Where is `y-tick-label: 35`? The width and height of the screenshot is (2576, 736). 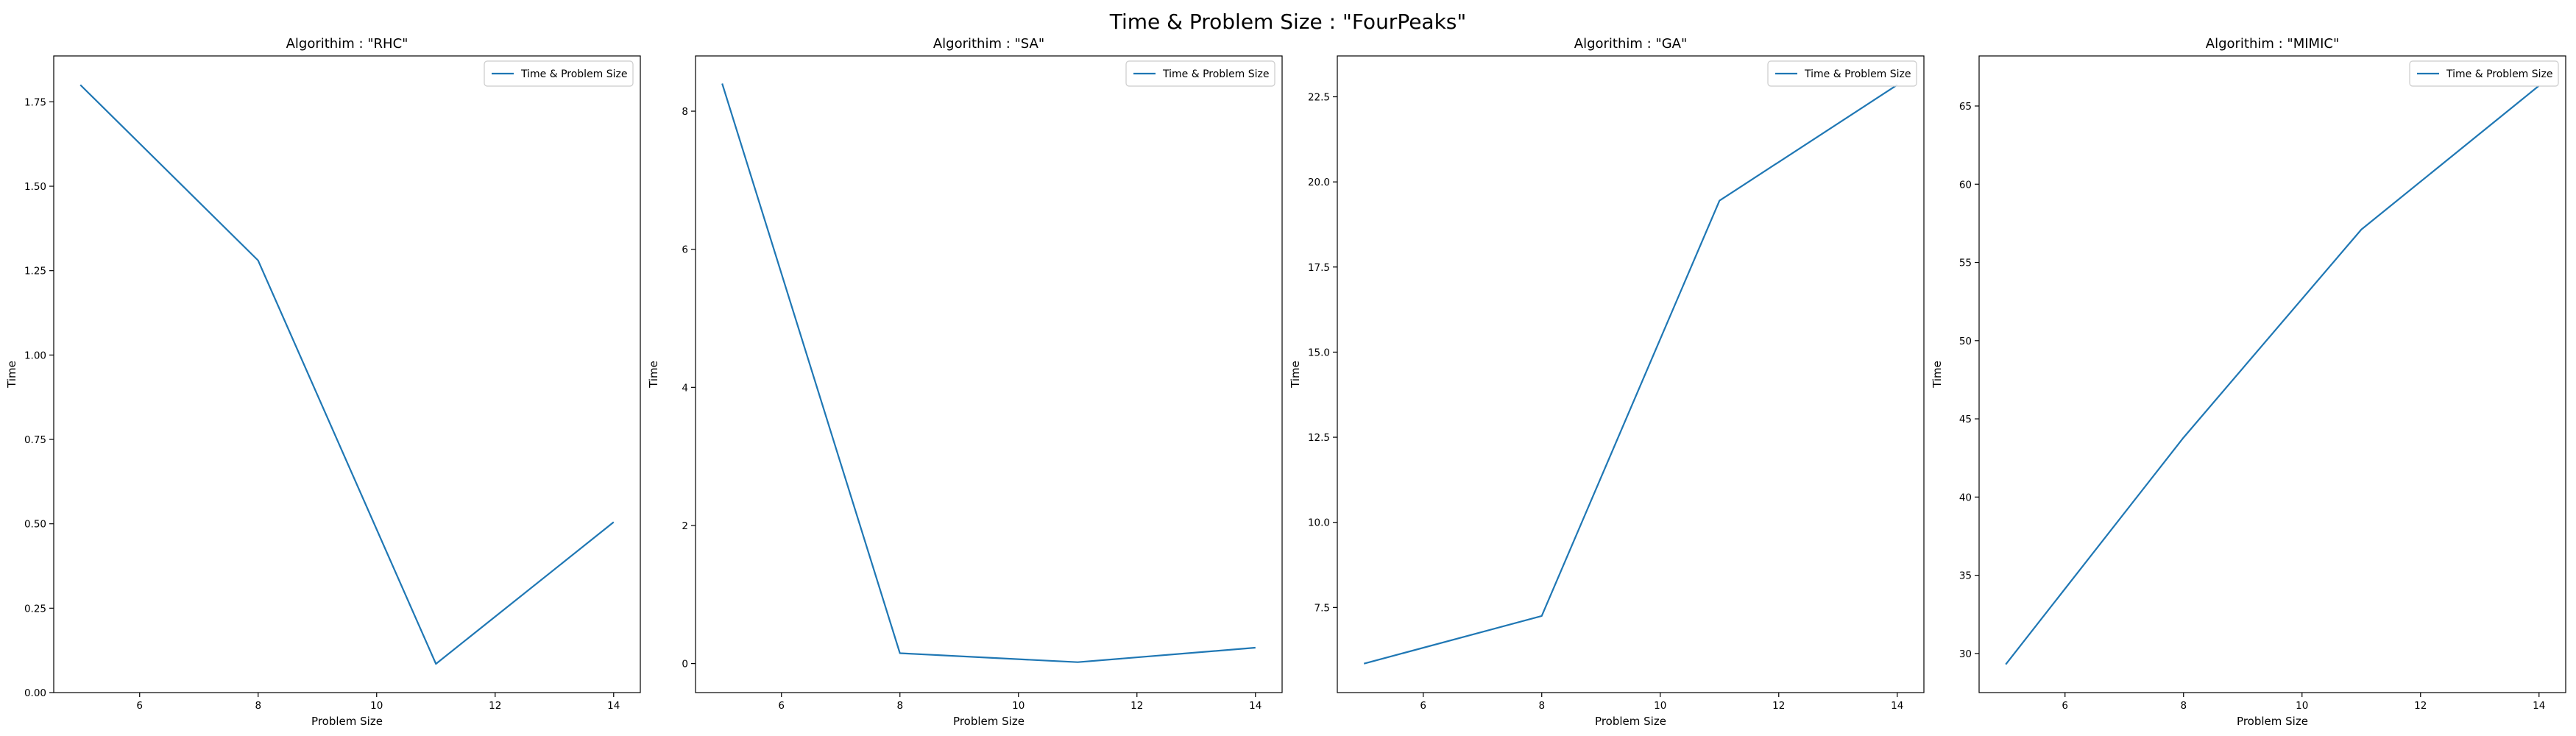
y-tick-label: 35 is located at coordinates (1965, 576).